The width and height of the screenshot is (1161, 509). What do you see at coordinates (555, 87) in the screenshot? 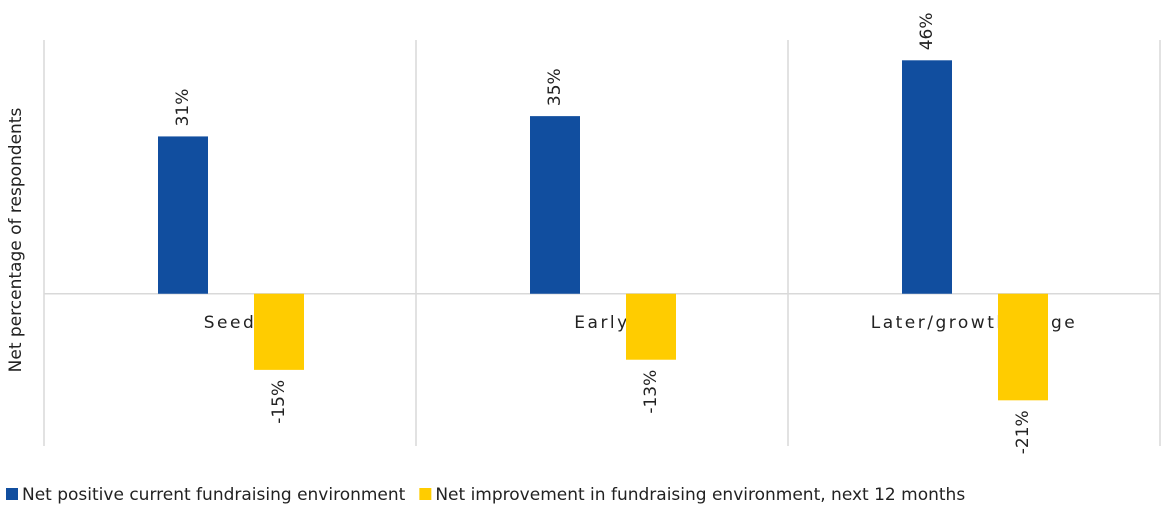
I see `data-label: 35%` at bounding box center [555, 87].